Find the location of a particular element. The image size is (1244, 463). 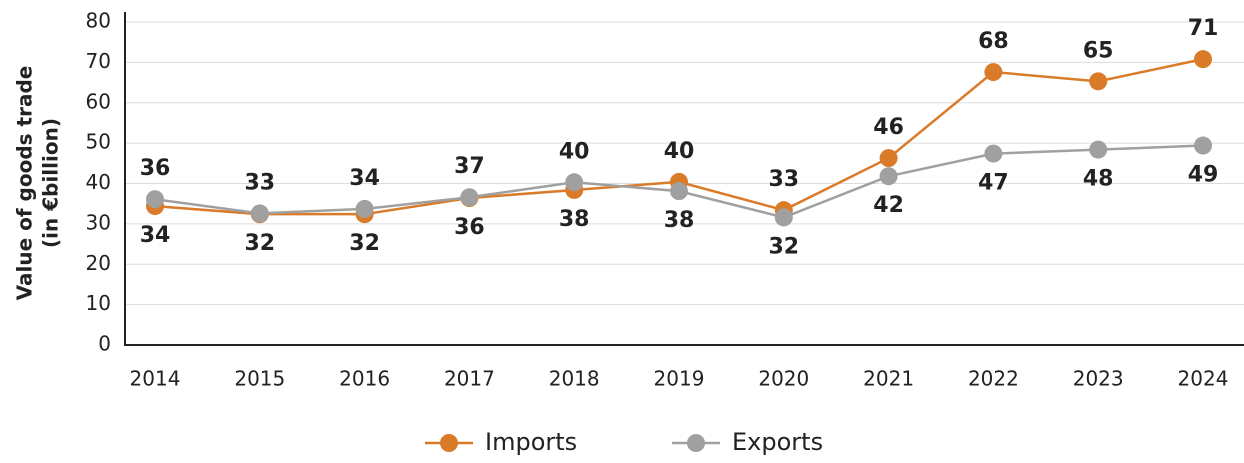

data-label: 42 is located at coordinates (888, 205).